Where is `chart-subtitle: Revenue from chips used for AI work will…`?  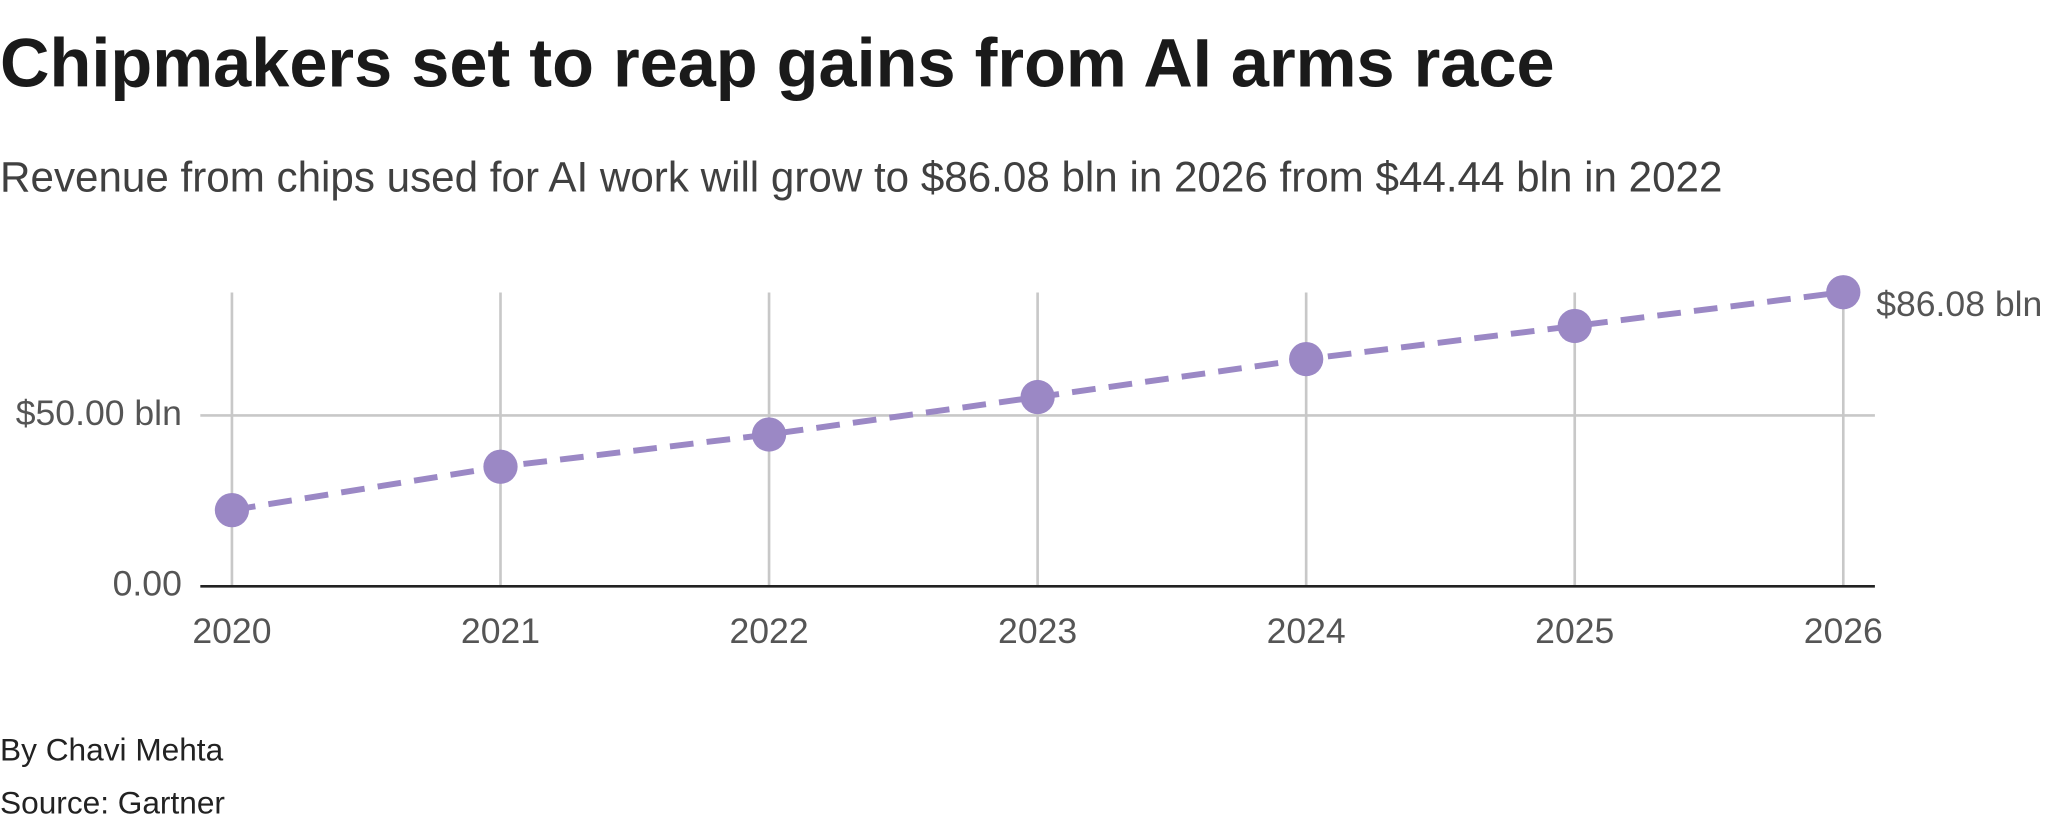
chart-subtitle: Revenue from chips used for AI work will… is located at coordinates (861, 177).